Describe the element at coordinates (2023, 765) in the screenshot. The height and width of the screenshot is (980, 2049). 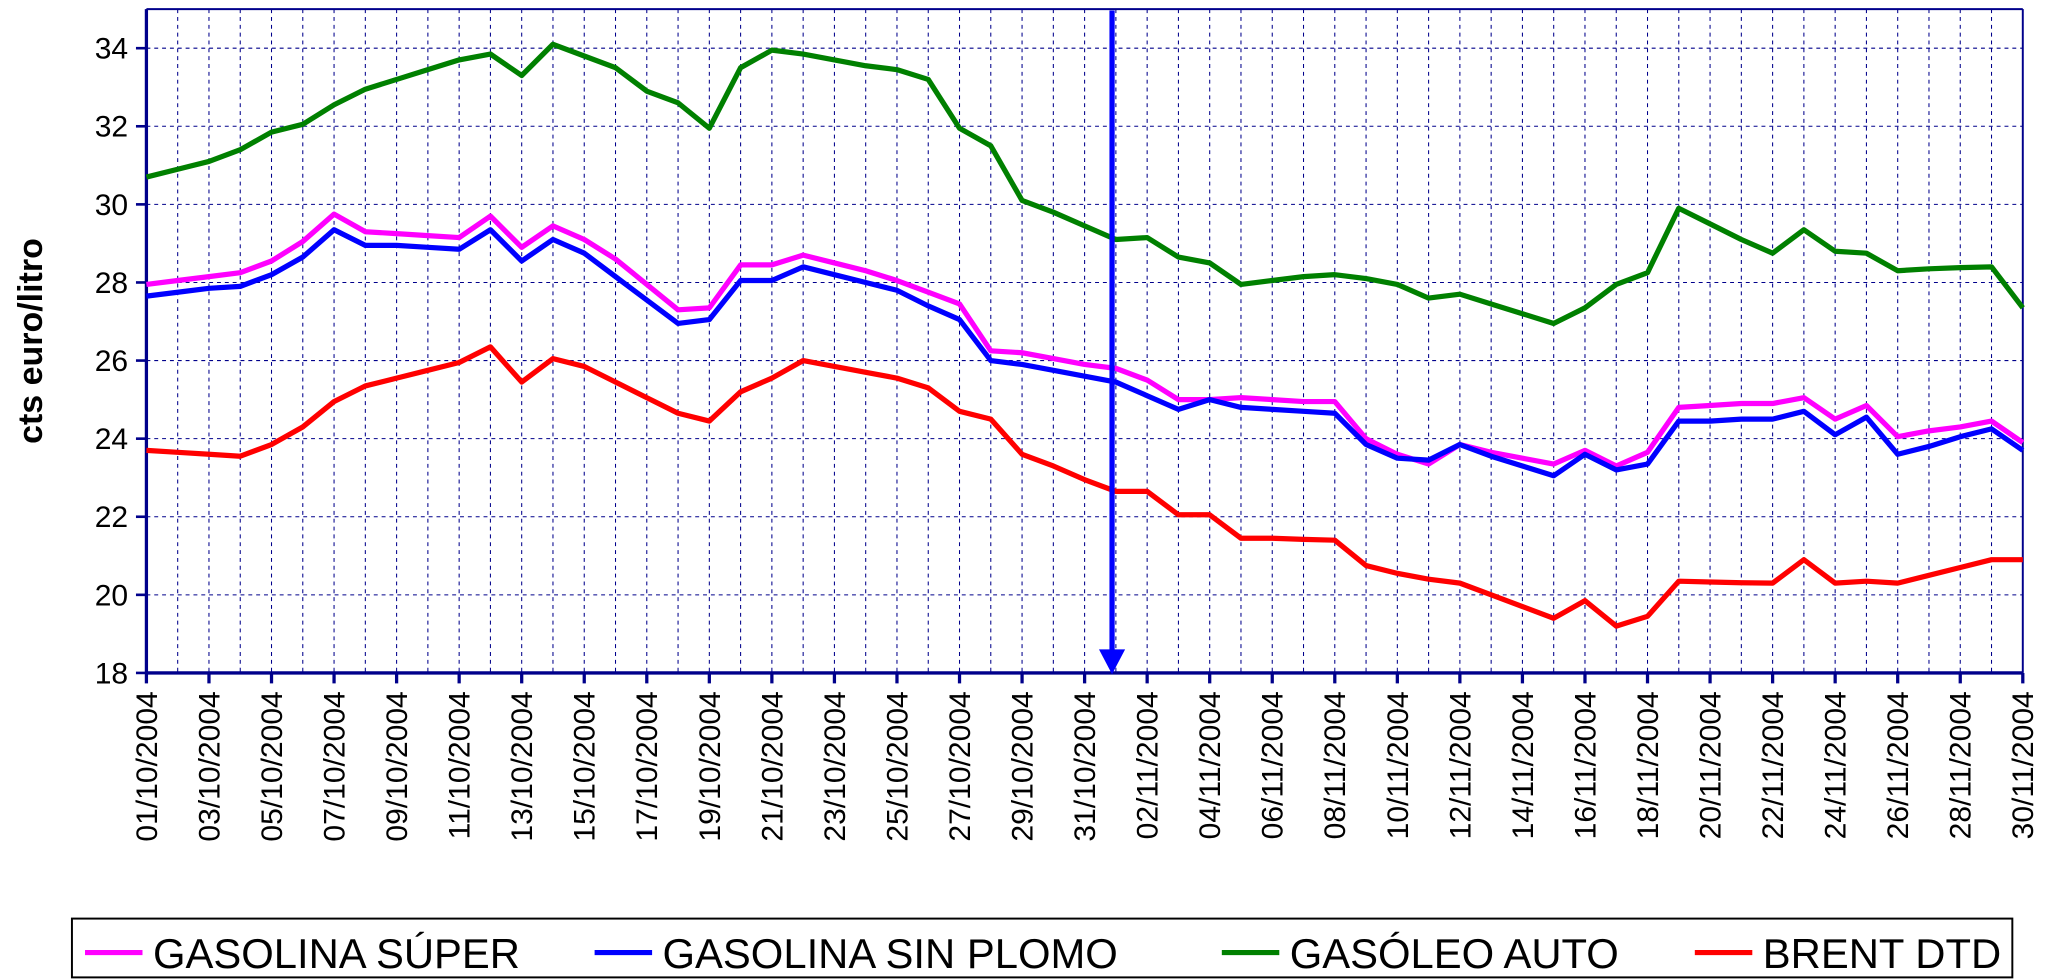
I see `x-tick-label: 30/11/2004` at that location.